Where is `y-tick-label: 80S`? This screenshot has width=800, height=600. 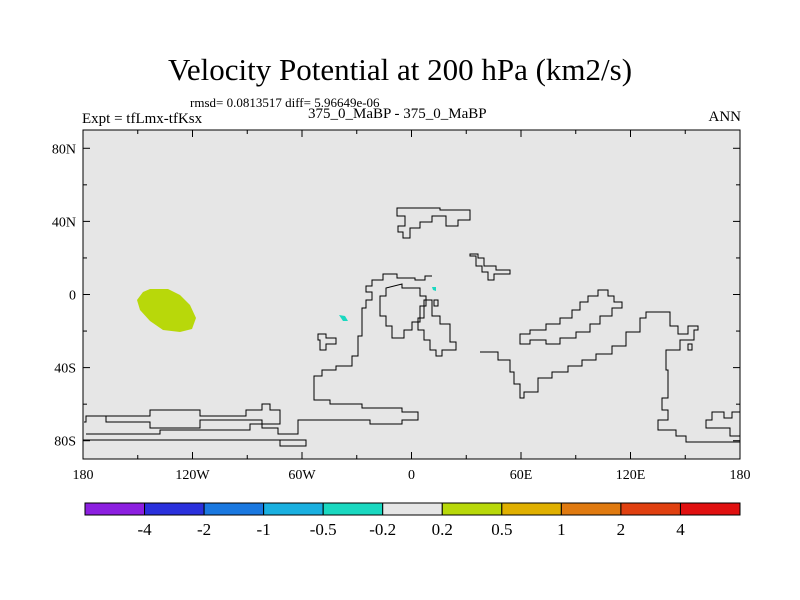 y-tick-label: 80S is located at coordinates (65, 442).